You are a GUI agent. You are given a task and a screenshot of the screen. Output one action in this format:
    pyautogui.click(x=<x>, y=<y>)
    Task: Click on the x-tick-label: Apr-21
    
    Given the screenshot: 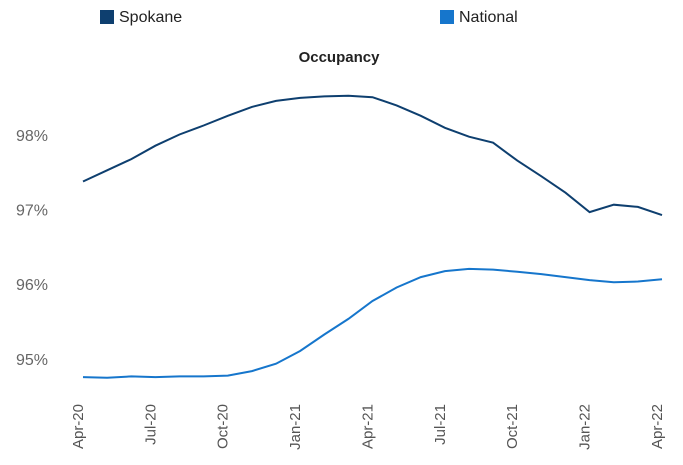 What is the action you would take?
    pyautogui.click(x=367, y=426)
    